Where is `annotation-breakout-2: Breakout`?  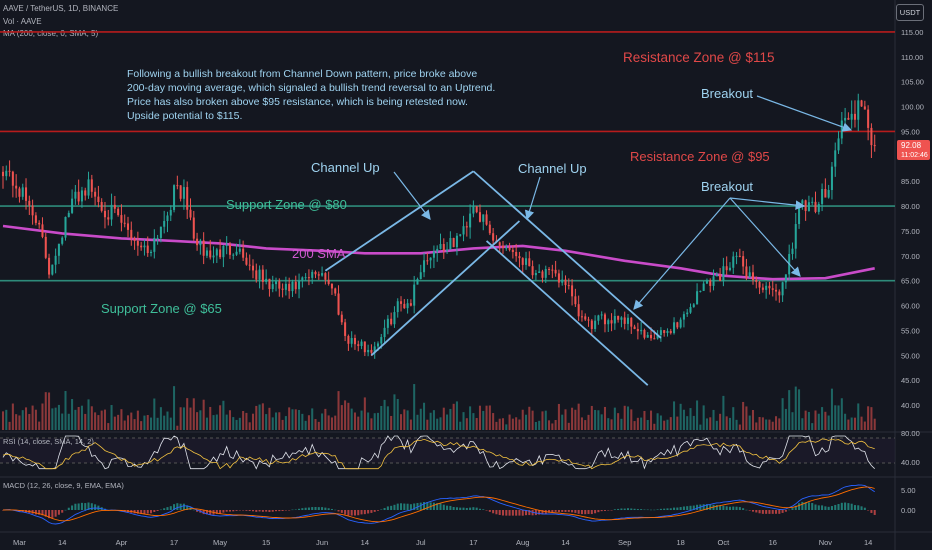 annotation-breakout-2: Breakout is located at coordinates (727, 186).